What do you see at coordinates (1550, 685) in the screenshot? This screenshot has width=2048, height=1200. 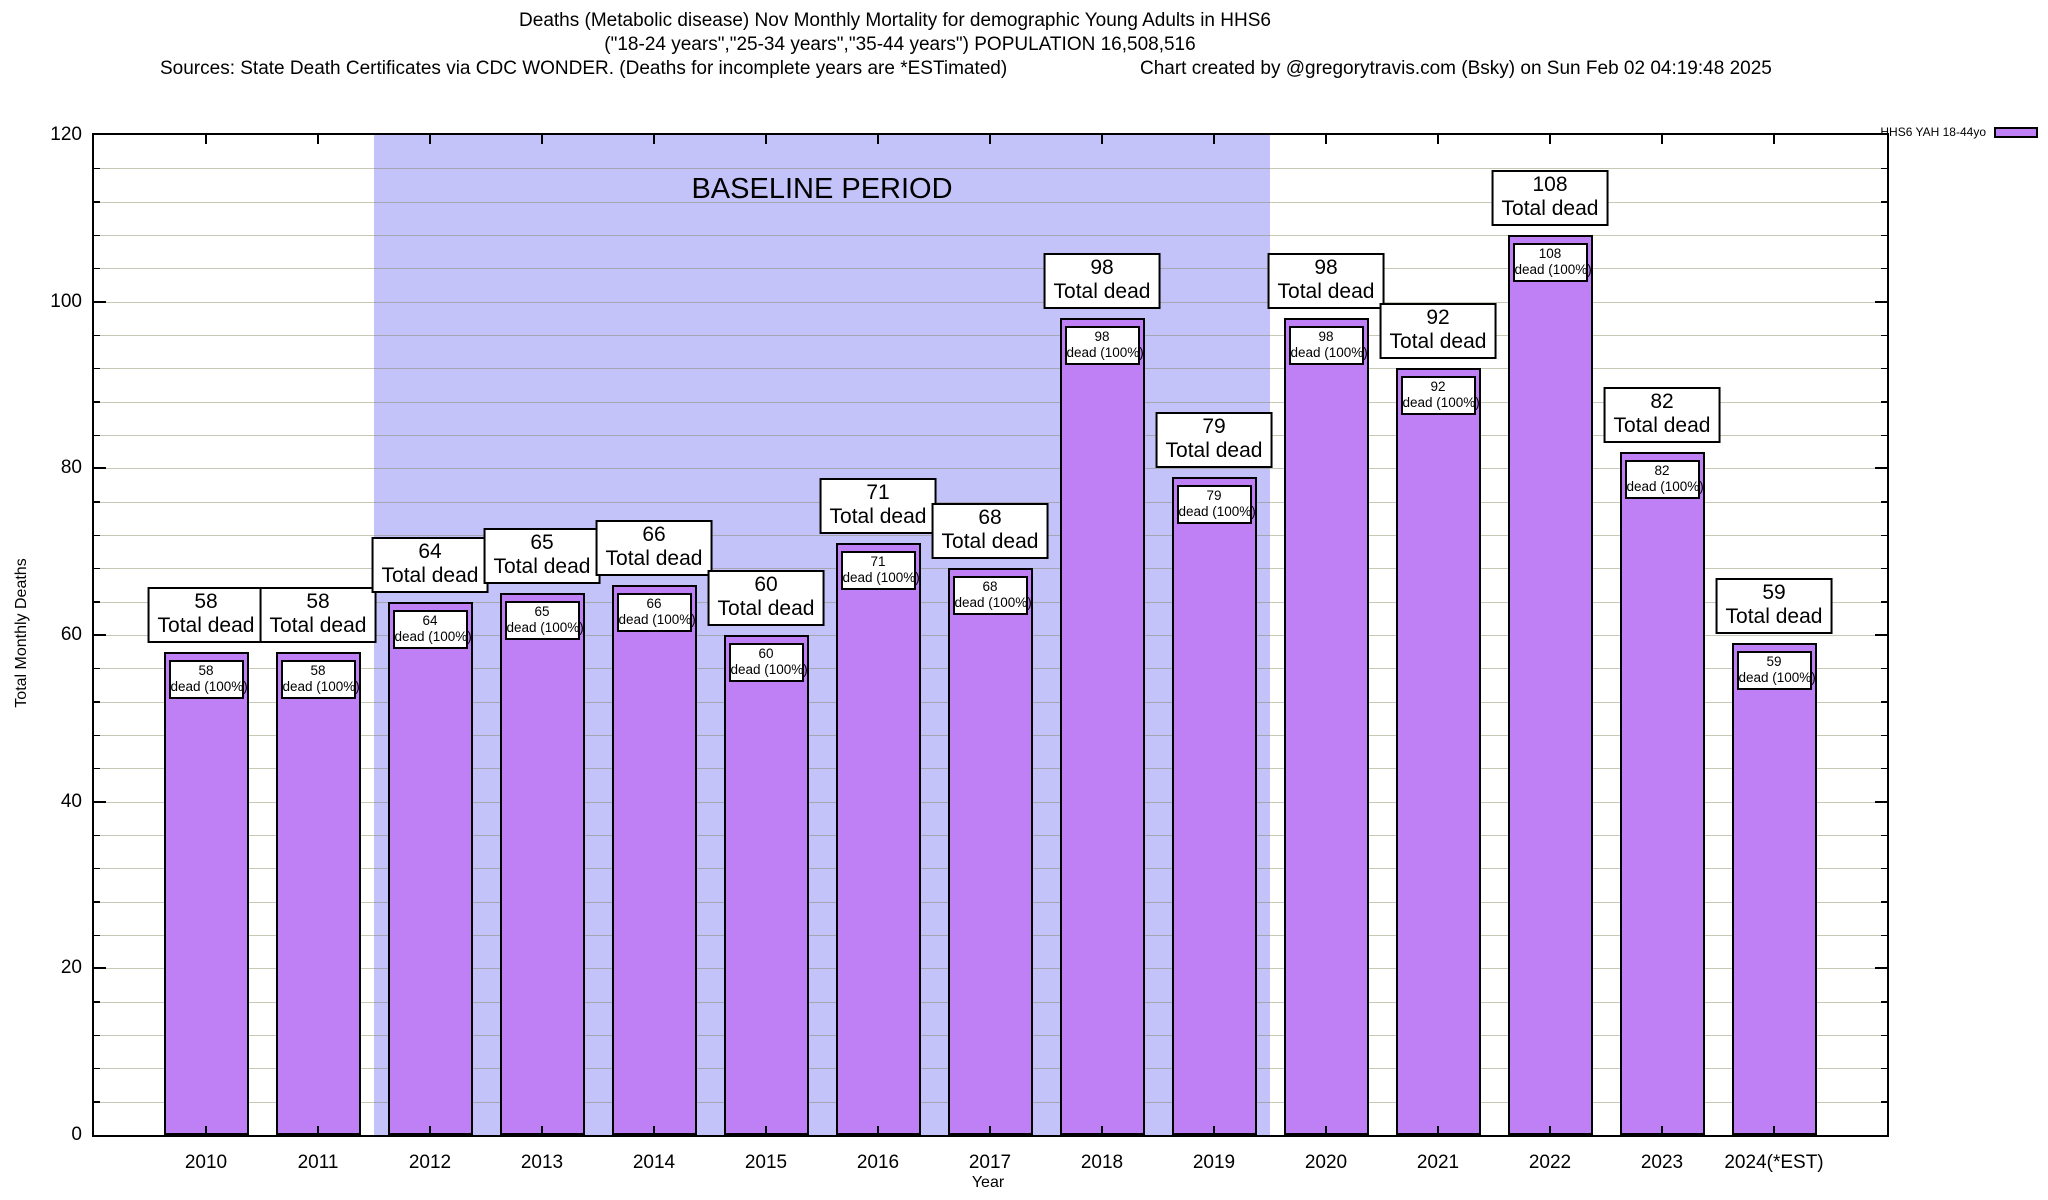 I see `bar-2022: 108 dead (100%)` at bounding box center [1550, 685].